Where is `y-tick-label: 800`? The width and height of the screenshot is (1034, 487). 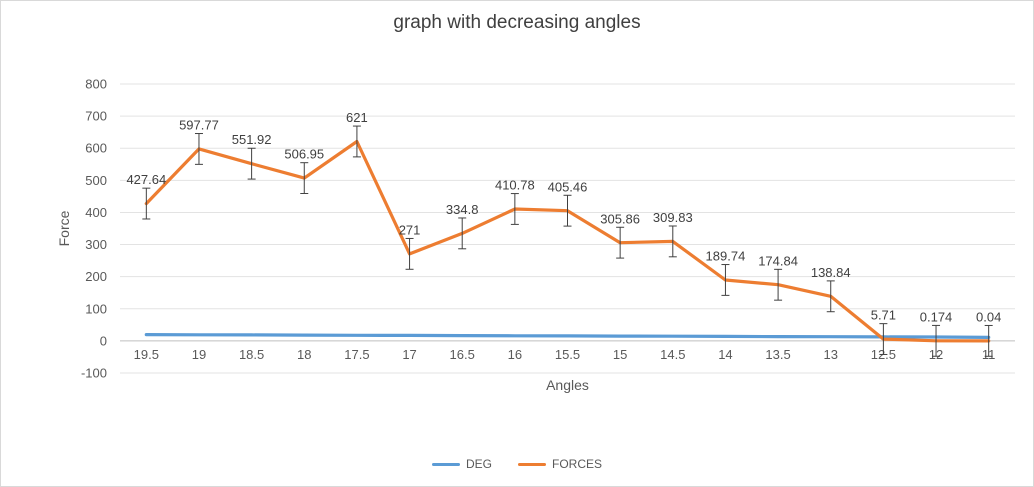 y-tick-label: 800 is located at coordinates (96, 84).